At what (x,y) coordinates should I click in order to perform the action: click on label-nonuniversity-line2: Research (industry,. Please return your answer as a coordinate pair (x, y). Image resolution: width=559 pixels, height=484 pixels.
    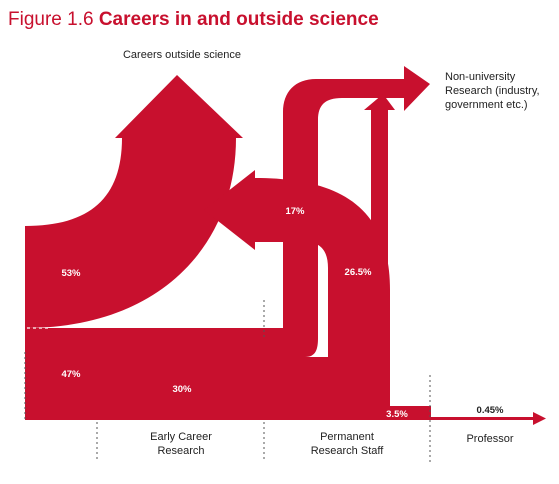
    Looking at the image, I should click on (492, 91).